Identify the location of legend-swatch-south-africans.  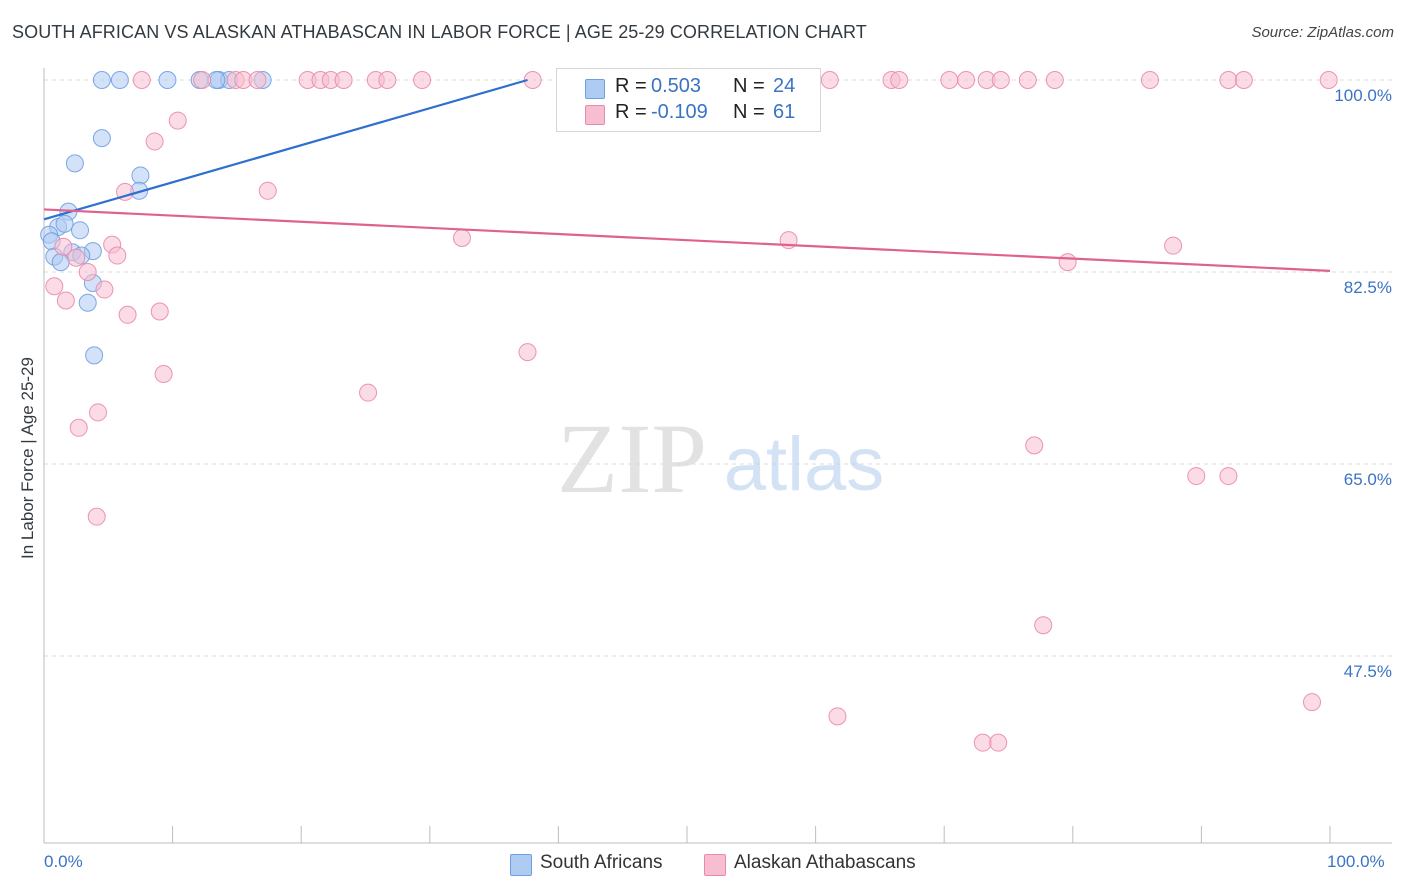
(595, 89).